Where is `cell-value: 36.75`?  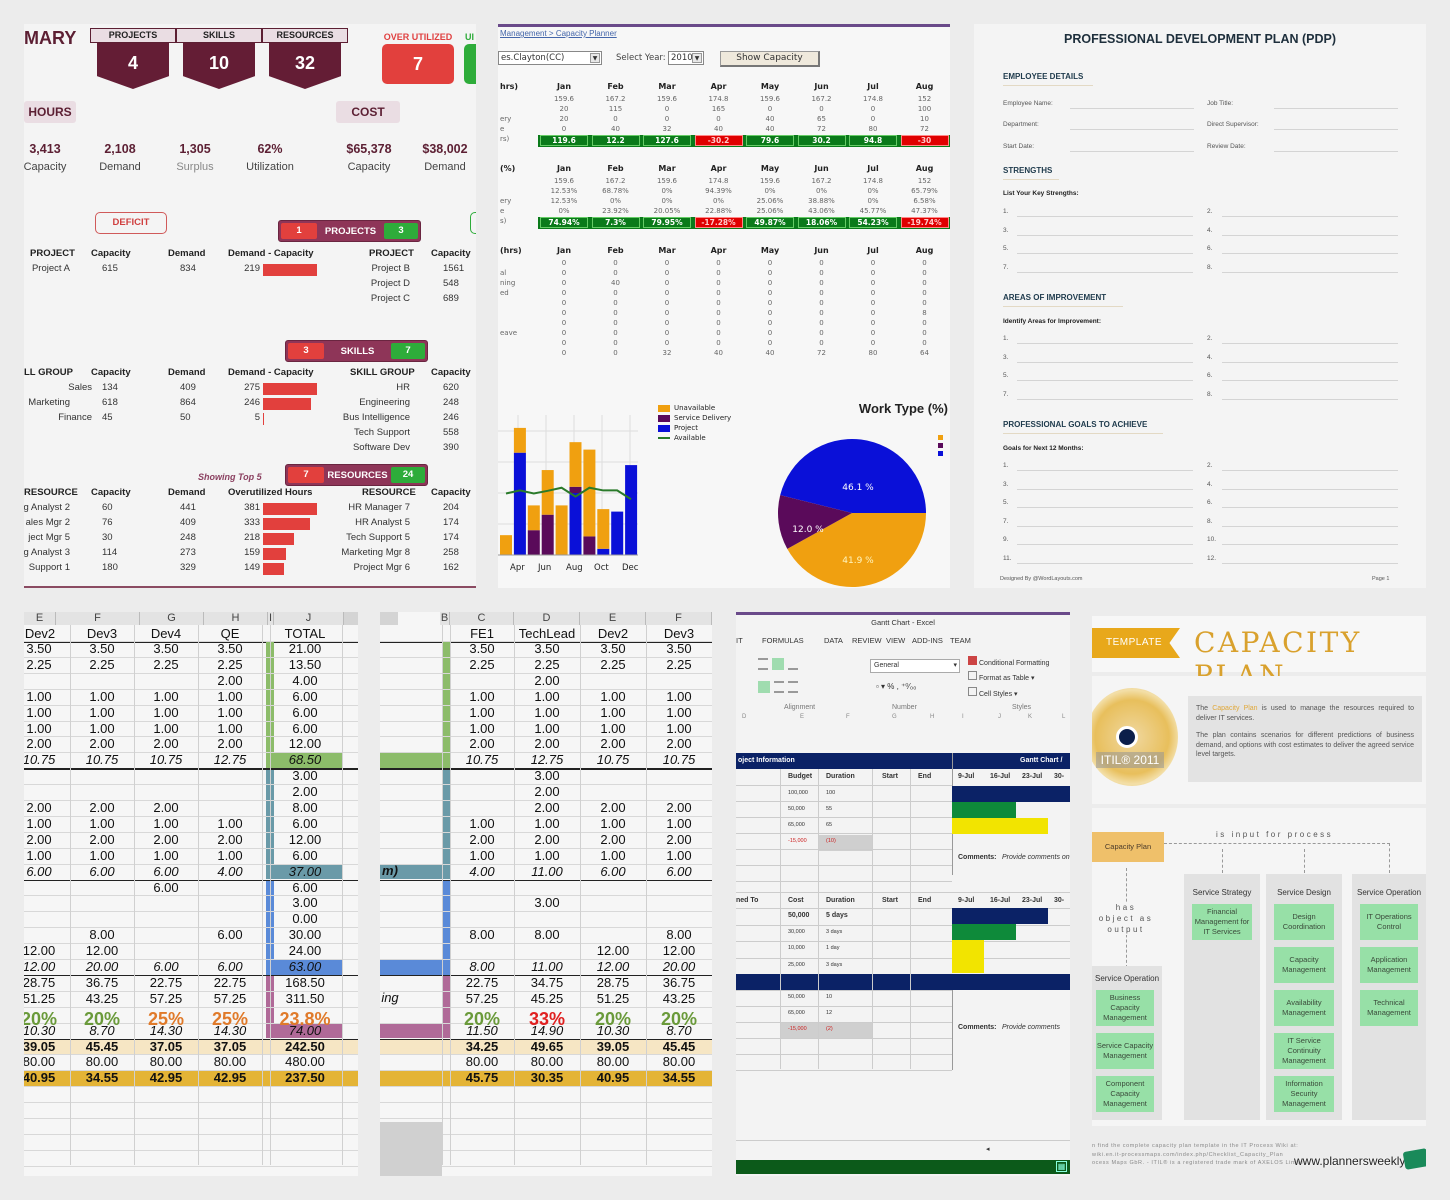
cell-value: 36.75 is located at coordinates (102, 982).